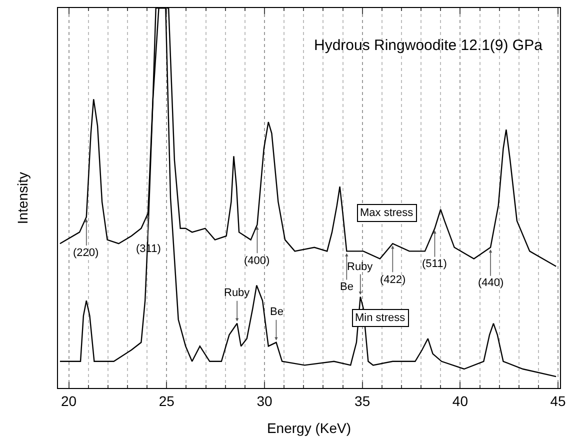 This screenshot has width=574, height=446. Describe the element at coordinates (362, 400) in the screenshot. I see `x-tick-label: 35` at that location.